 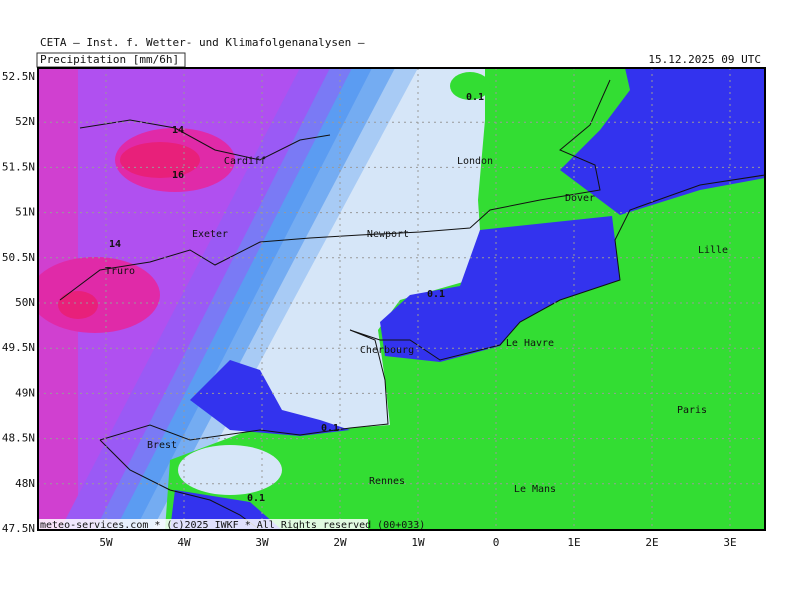 I want to click on lat-label: 52N, so click(x=25, y=121).